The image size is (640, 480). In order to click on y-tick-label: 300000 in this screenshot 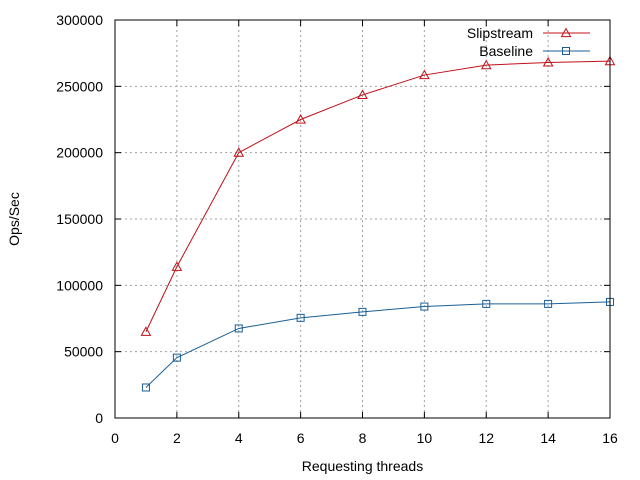, I will do `click(79, 20)`.